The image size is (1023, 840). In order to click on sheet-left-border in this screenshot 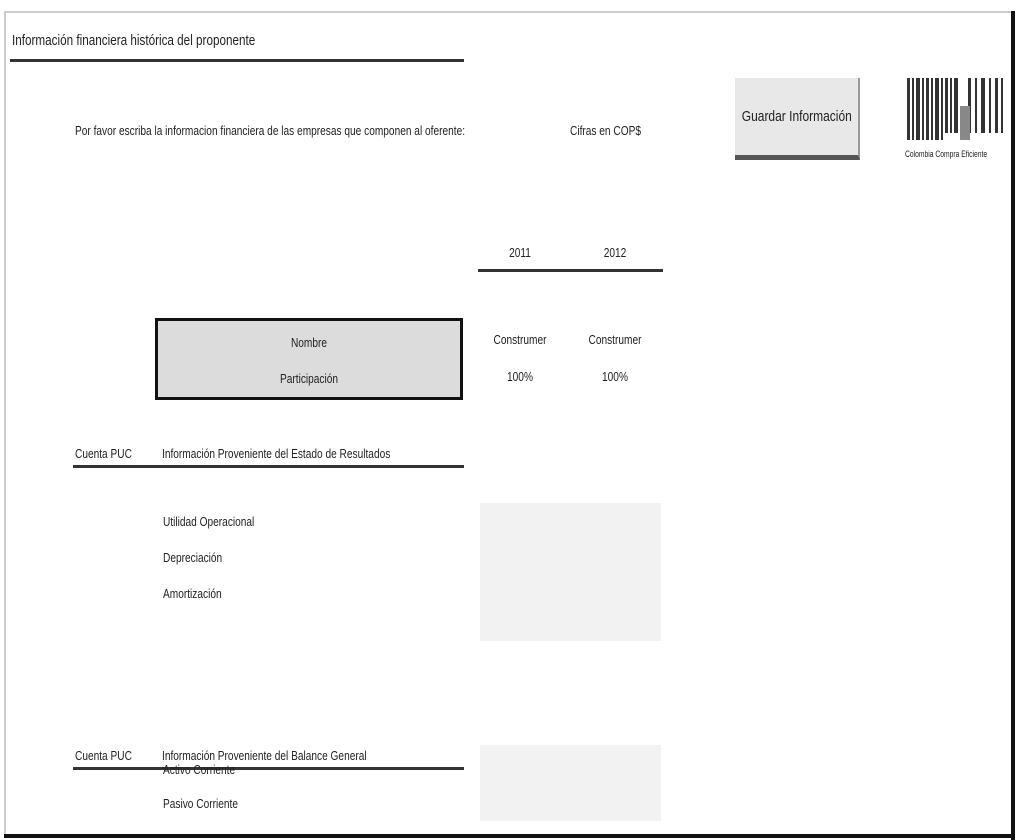, I will do `click(5, 423)`.